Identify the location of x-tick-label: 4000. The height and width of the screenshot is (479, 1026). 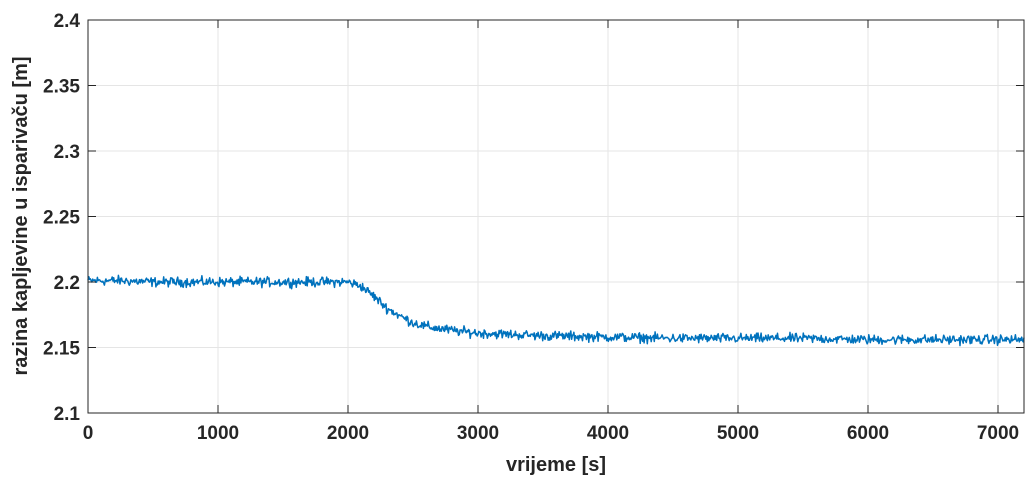
(608, 433).